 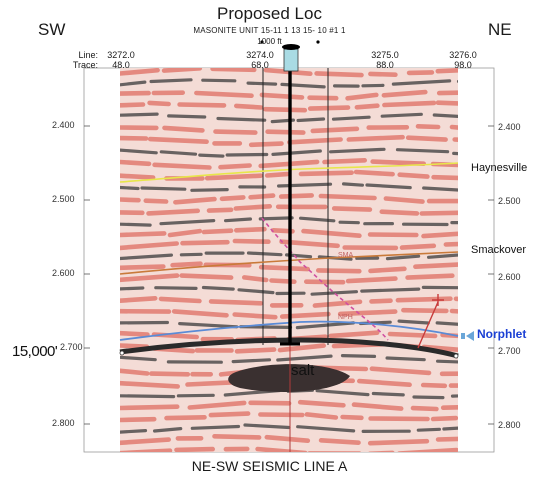 What do you see at coordinates (502, 334) in the screenshot?
I see `norphlet-label: Norphlet` at bounding box center [502, 334].